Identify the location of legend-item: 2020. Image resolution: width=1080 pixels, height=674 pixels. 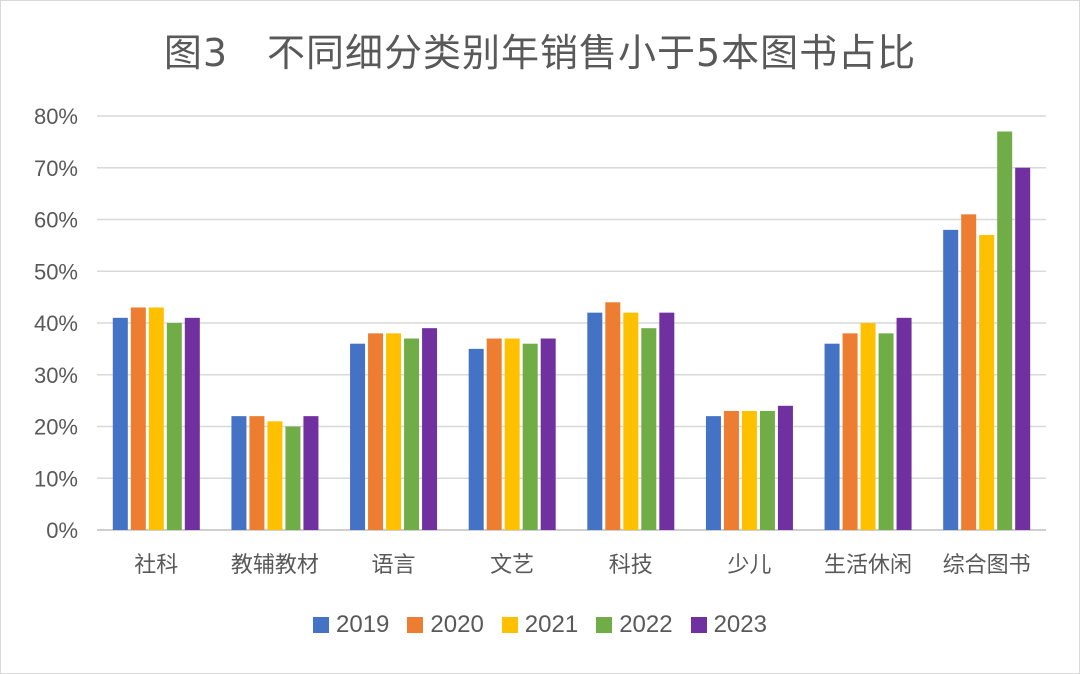
(445, 625).